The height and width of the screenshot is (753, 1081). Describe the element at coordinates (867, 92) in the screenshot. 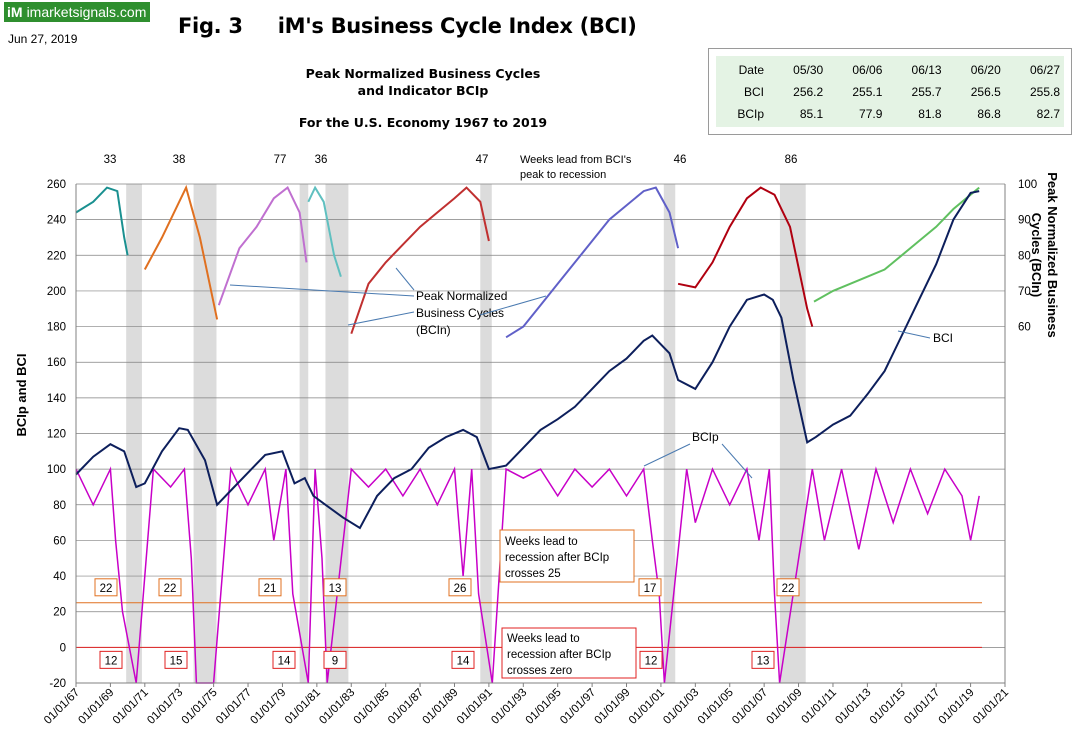

I see `table-cell: 255.1` at that location.